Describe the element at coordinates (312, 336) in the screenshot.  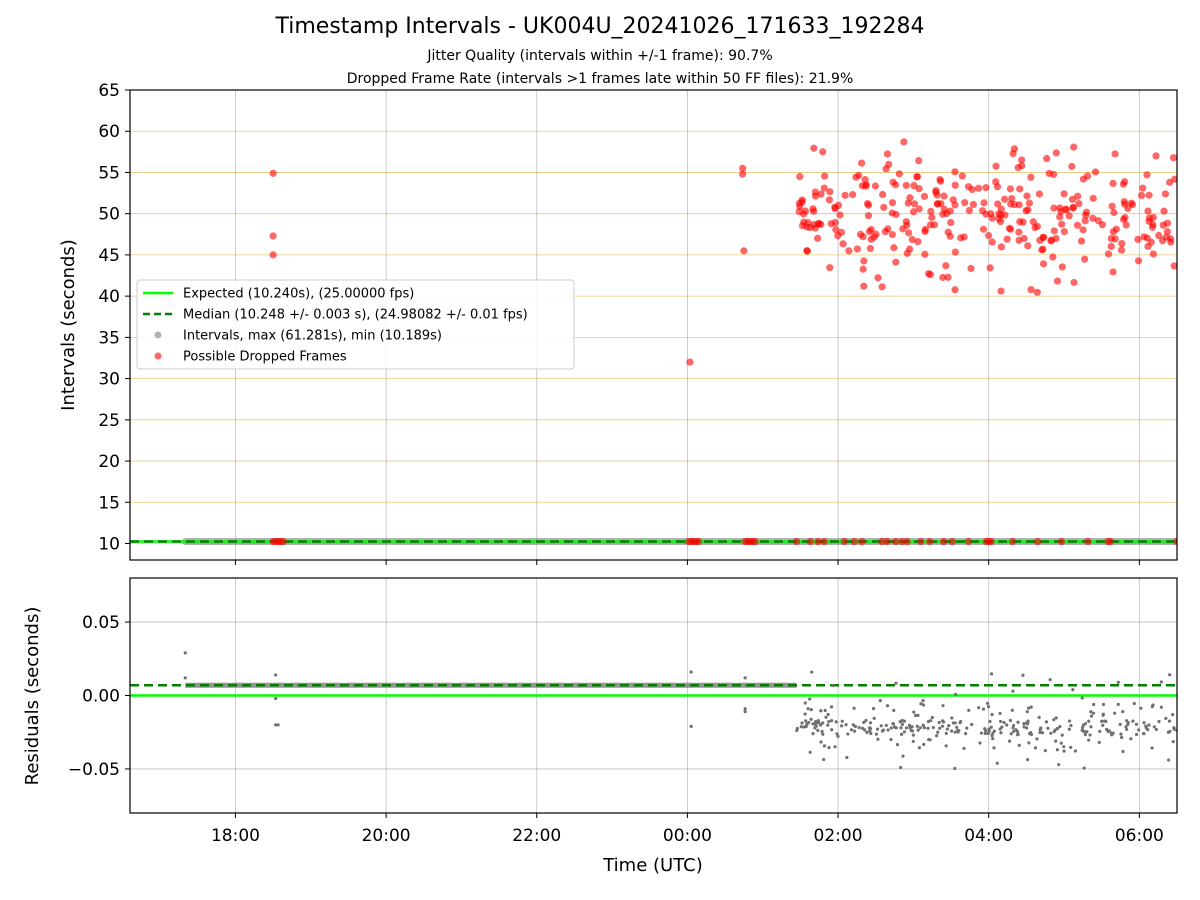
I see `legend-entry-label: Intervals, max (61.281s), min (10.189s)` at that location.